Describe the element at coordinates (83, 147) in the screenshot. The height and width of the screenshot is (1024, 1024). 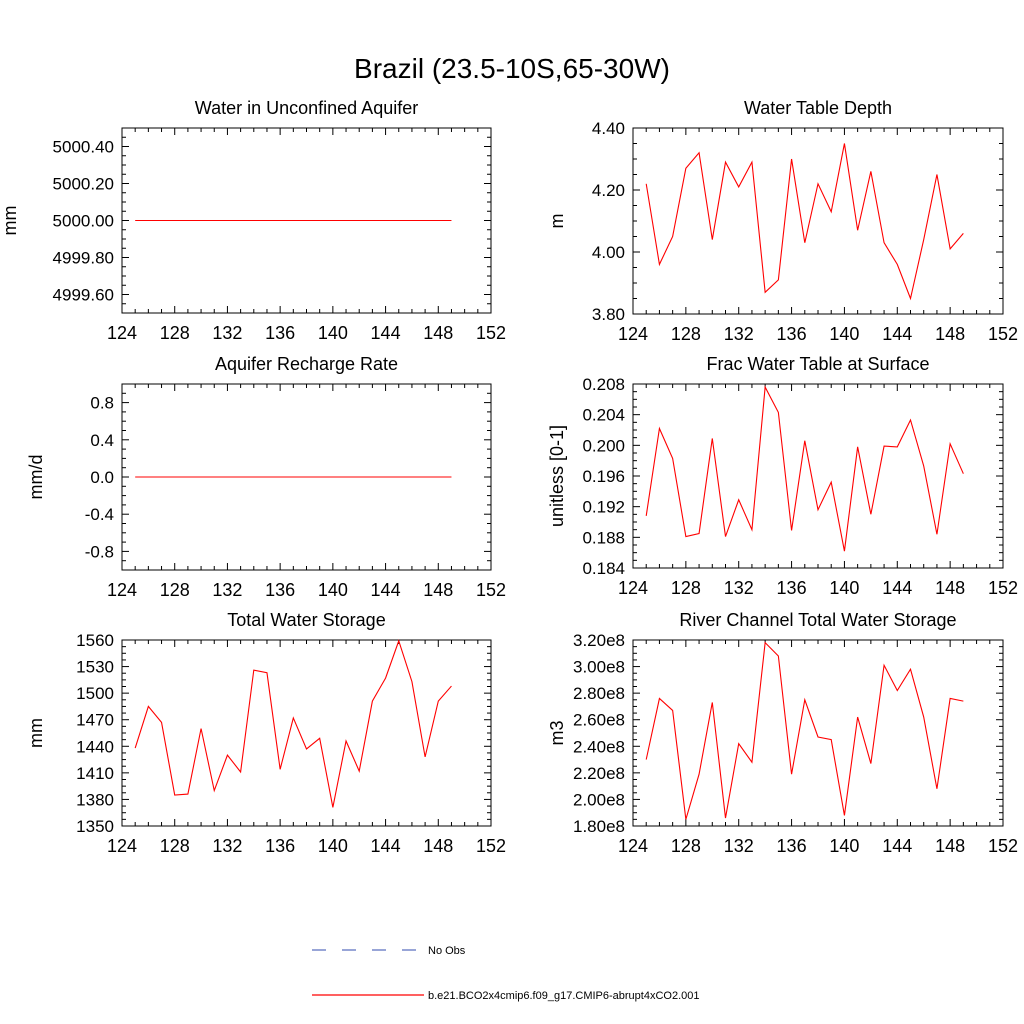
I see `y-tick-label: 5000.40` at that location.